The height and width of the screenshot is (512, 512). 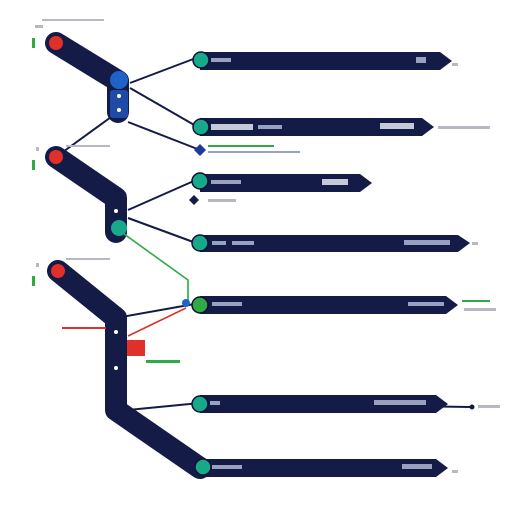 I want to click on arrow-end-icon, so click(x=472, y=407).